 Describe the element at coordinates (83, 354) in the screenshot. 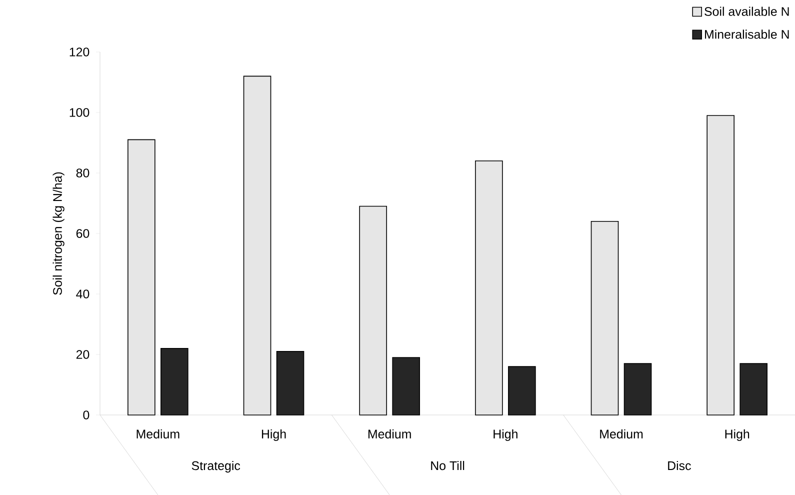

I see `y-tick-label: 20` at that location.